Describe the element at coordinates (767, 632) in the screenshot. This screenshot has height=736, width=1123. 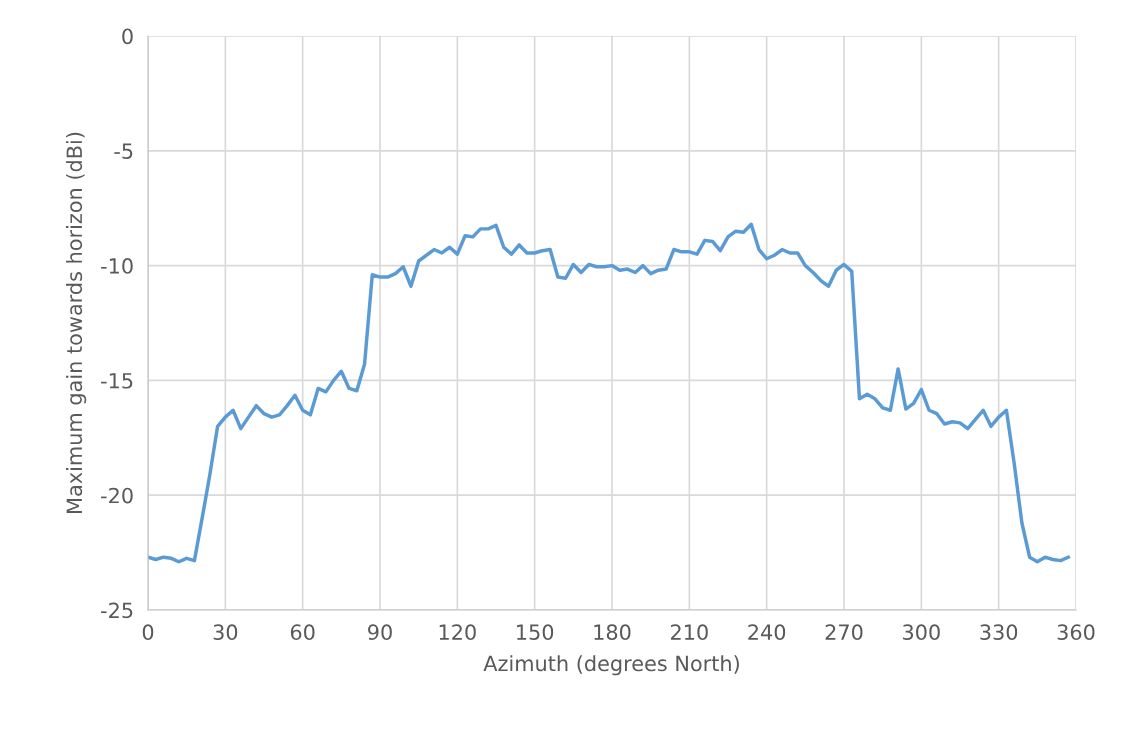
I see `x-tick-label: 240` at that location.